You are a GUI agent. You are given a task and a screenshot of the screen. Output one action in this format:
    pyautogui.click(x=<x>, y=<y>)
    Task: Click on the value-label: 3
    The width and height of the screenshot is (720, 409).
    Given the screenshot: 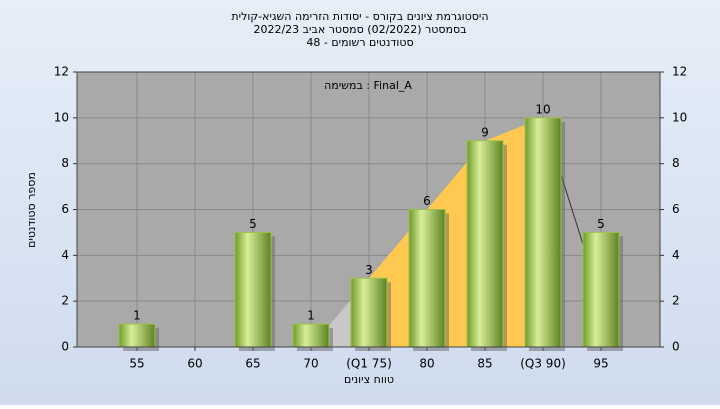 What is the action you would take?
    pyautogui.click(x=369, y=270)
    